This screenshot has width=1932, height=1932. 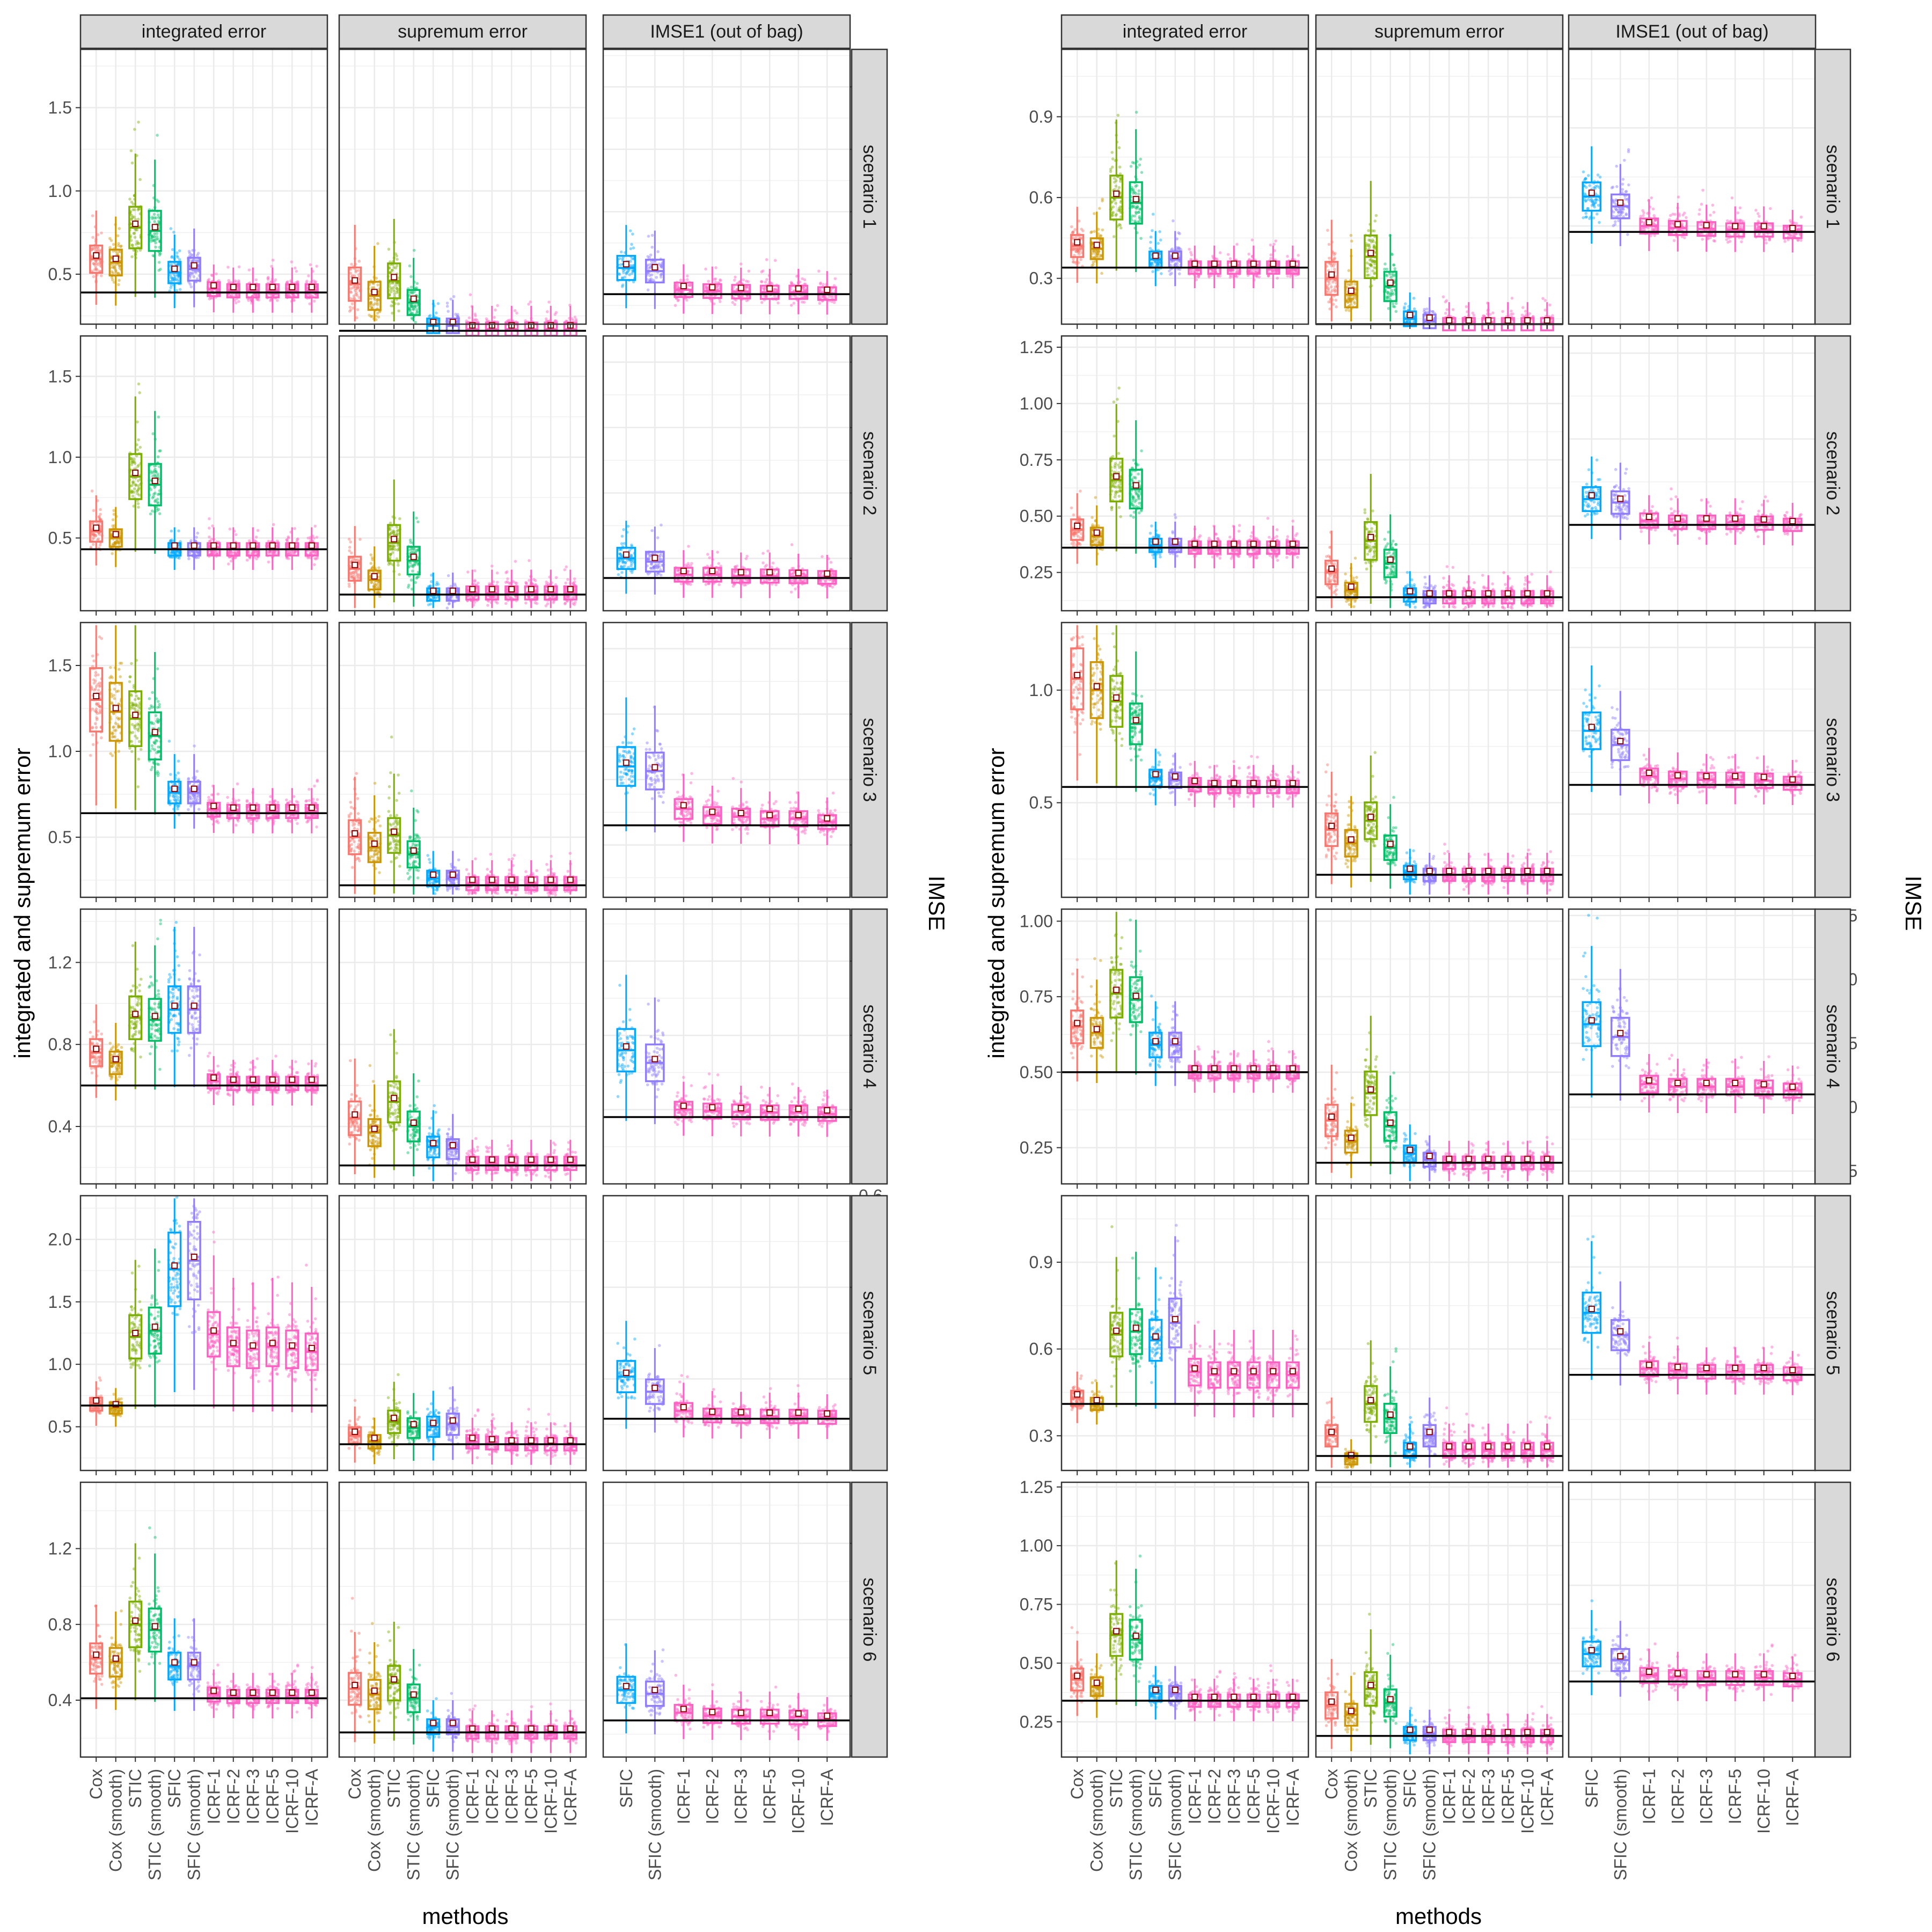 What do you see at coordinates (462, 475) in the screenshot?
I see `panel-supremum` at bounding box center [462, 475].